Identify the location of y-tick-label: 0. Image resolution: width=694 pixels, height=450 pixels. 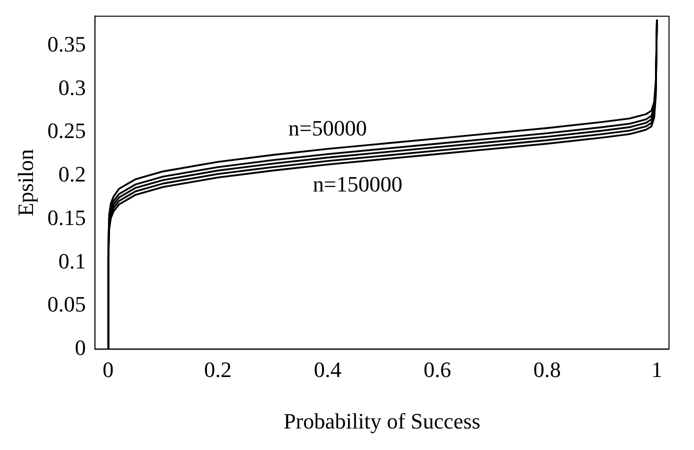
(80, 347).